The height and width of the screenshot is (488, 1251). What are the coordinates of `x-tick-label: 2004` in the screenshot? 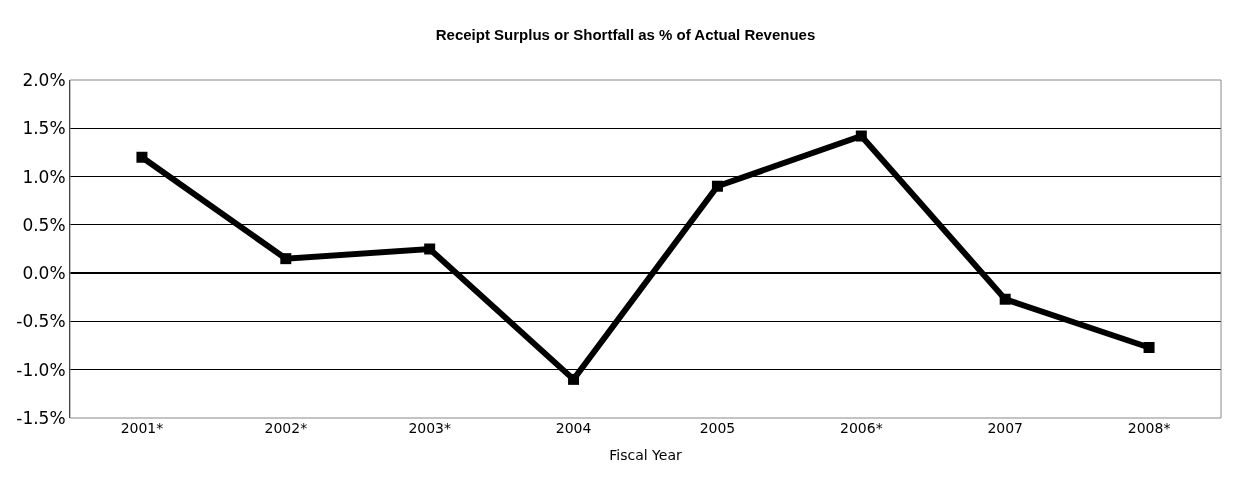 It's located at (573, 428).